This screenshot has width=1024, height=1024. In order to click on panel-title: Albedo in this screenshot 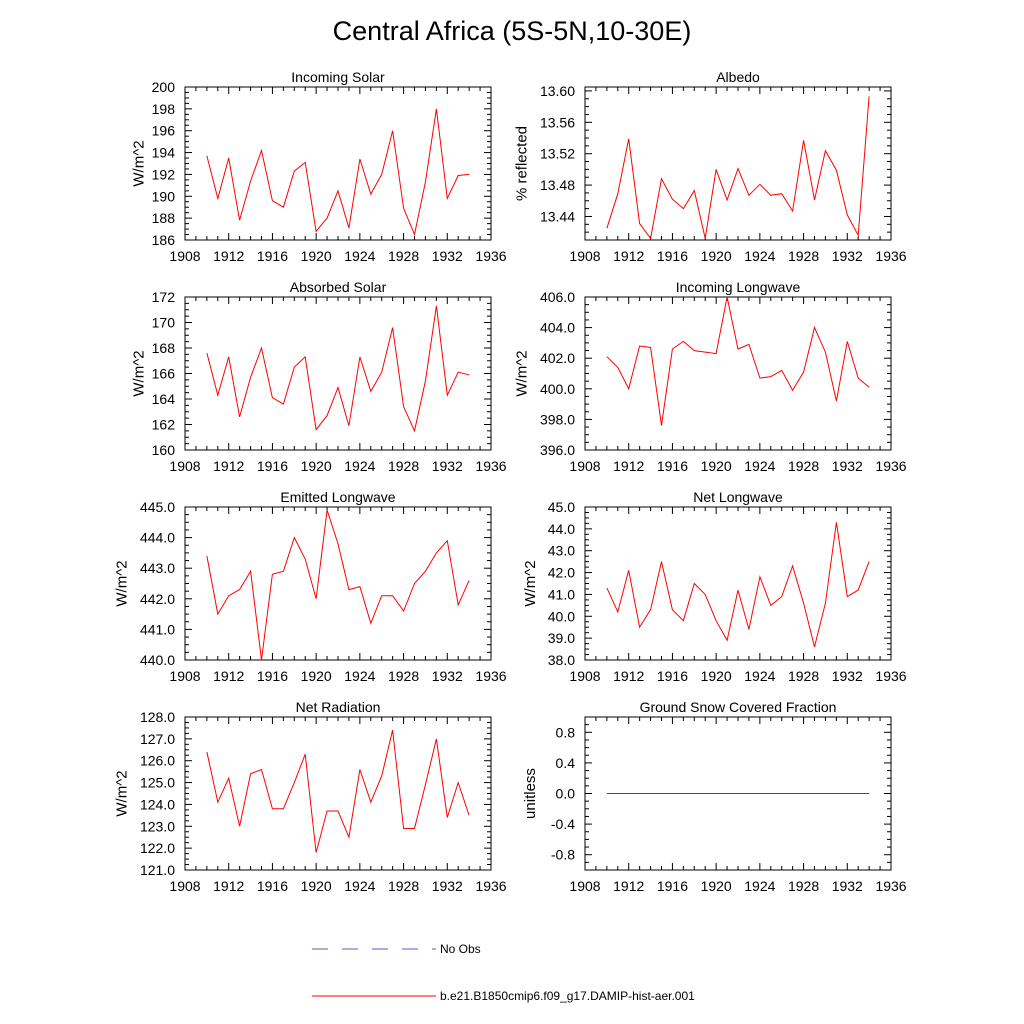, I will do `click(738, 77)`.